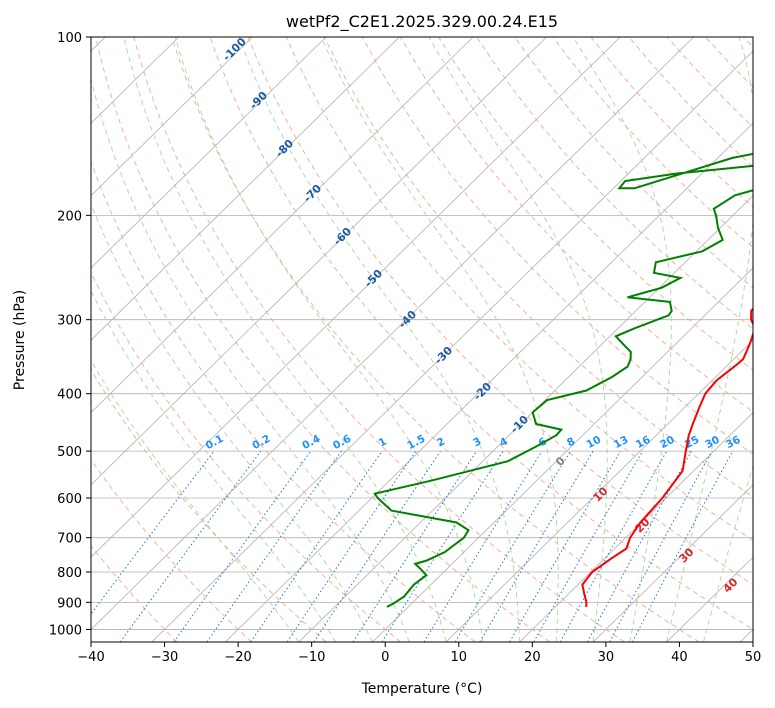 This screenshot has width=775, height=708. Describe the element at coordinates (69, 499) in the screenshot. I see `y-tick-label: 600` at that location.